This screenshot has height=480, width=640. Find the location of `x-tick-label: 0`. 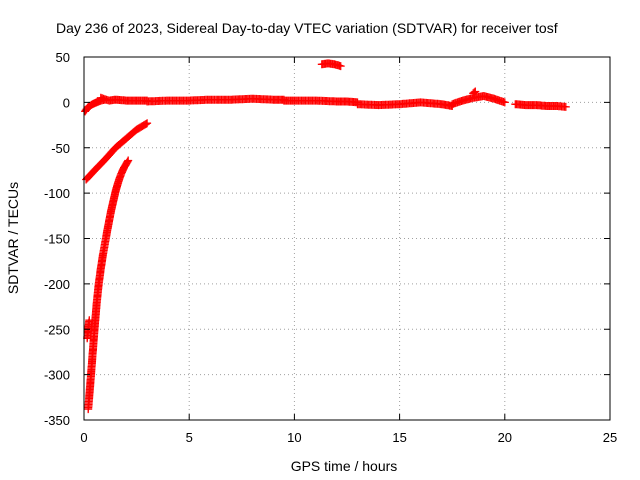

x-tick-label: 0 is located at coordinates (83, 437).